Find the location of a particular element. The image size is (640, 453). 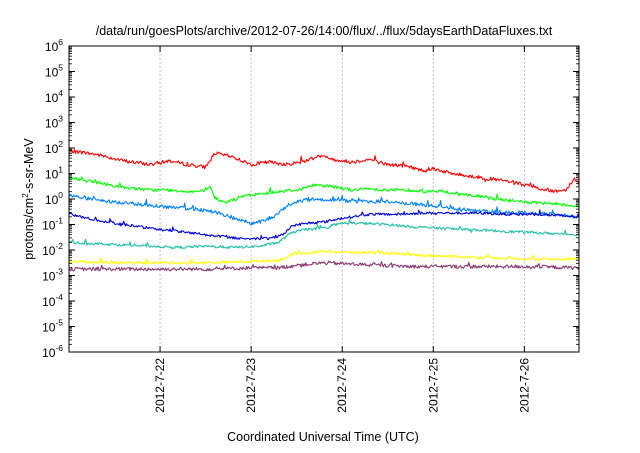

y-tick-exponent: 5 is located at coordinates (60, 68).